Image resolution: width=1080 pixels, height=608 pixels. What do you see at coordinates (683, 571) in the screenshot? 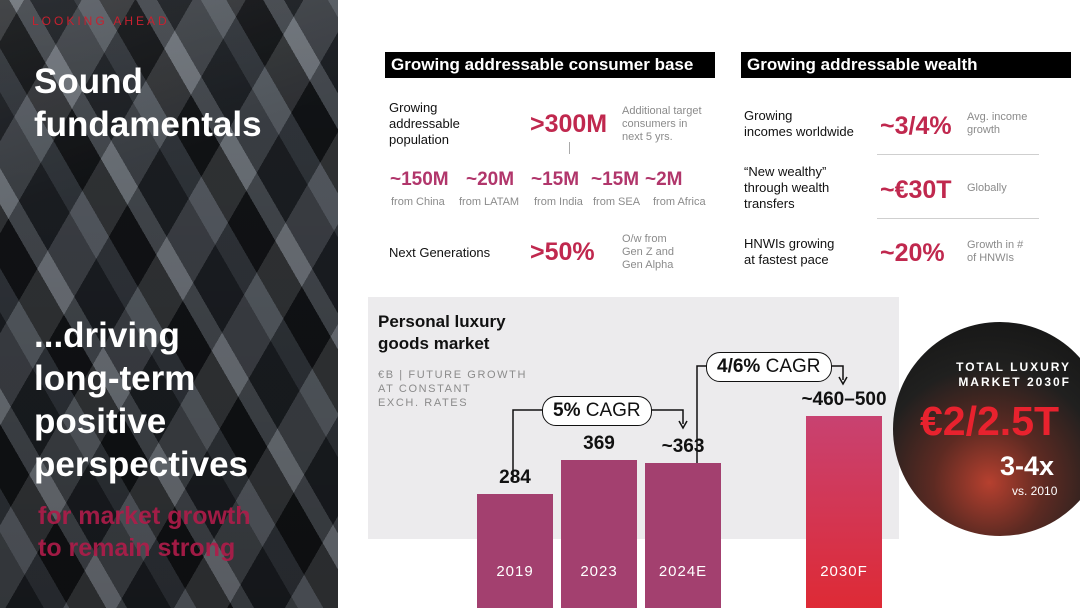
I see `bar-category-label: 2024E` at bounding box center [683, 571].